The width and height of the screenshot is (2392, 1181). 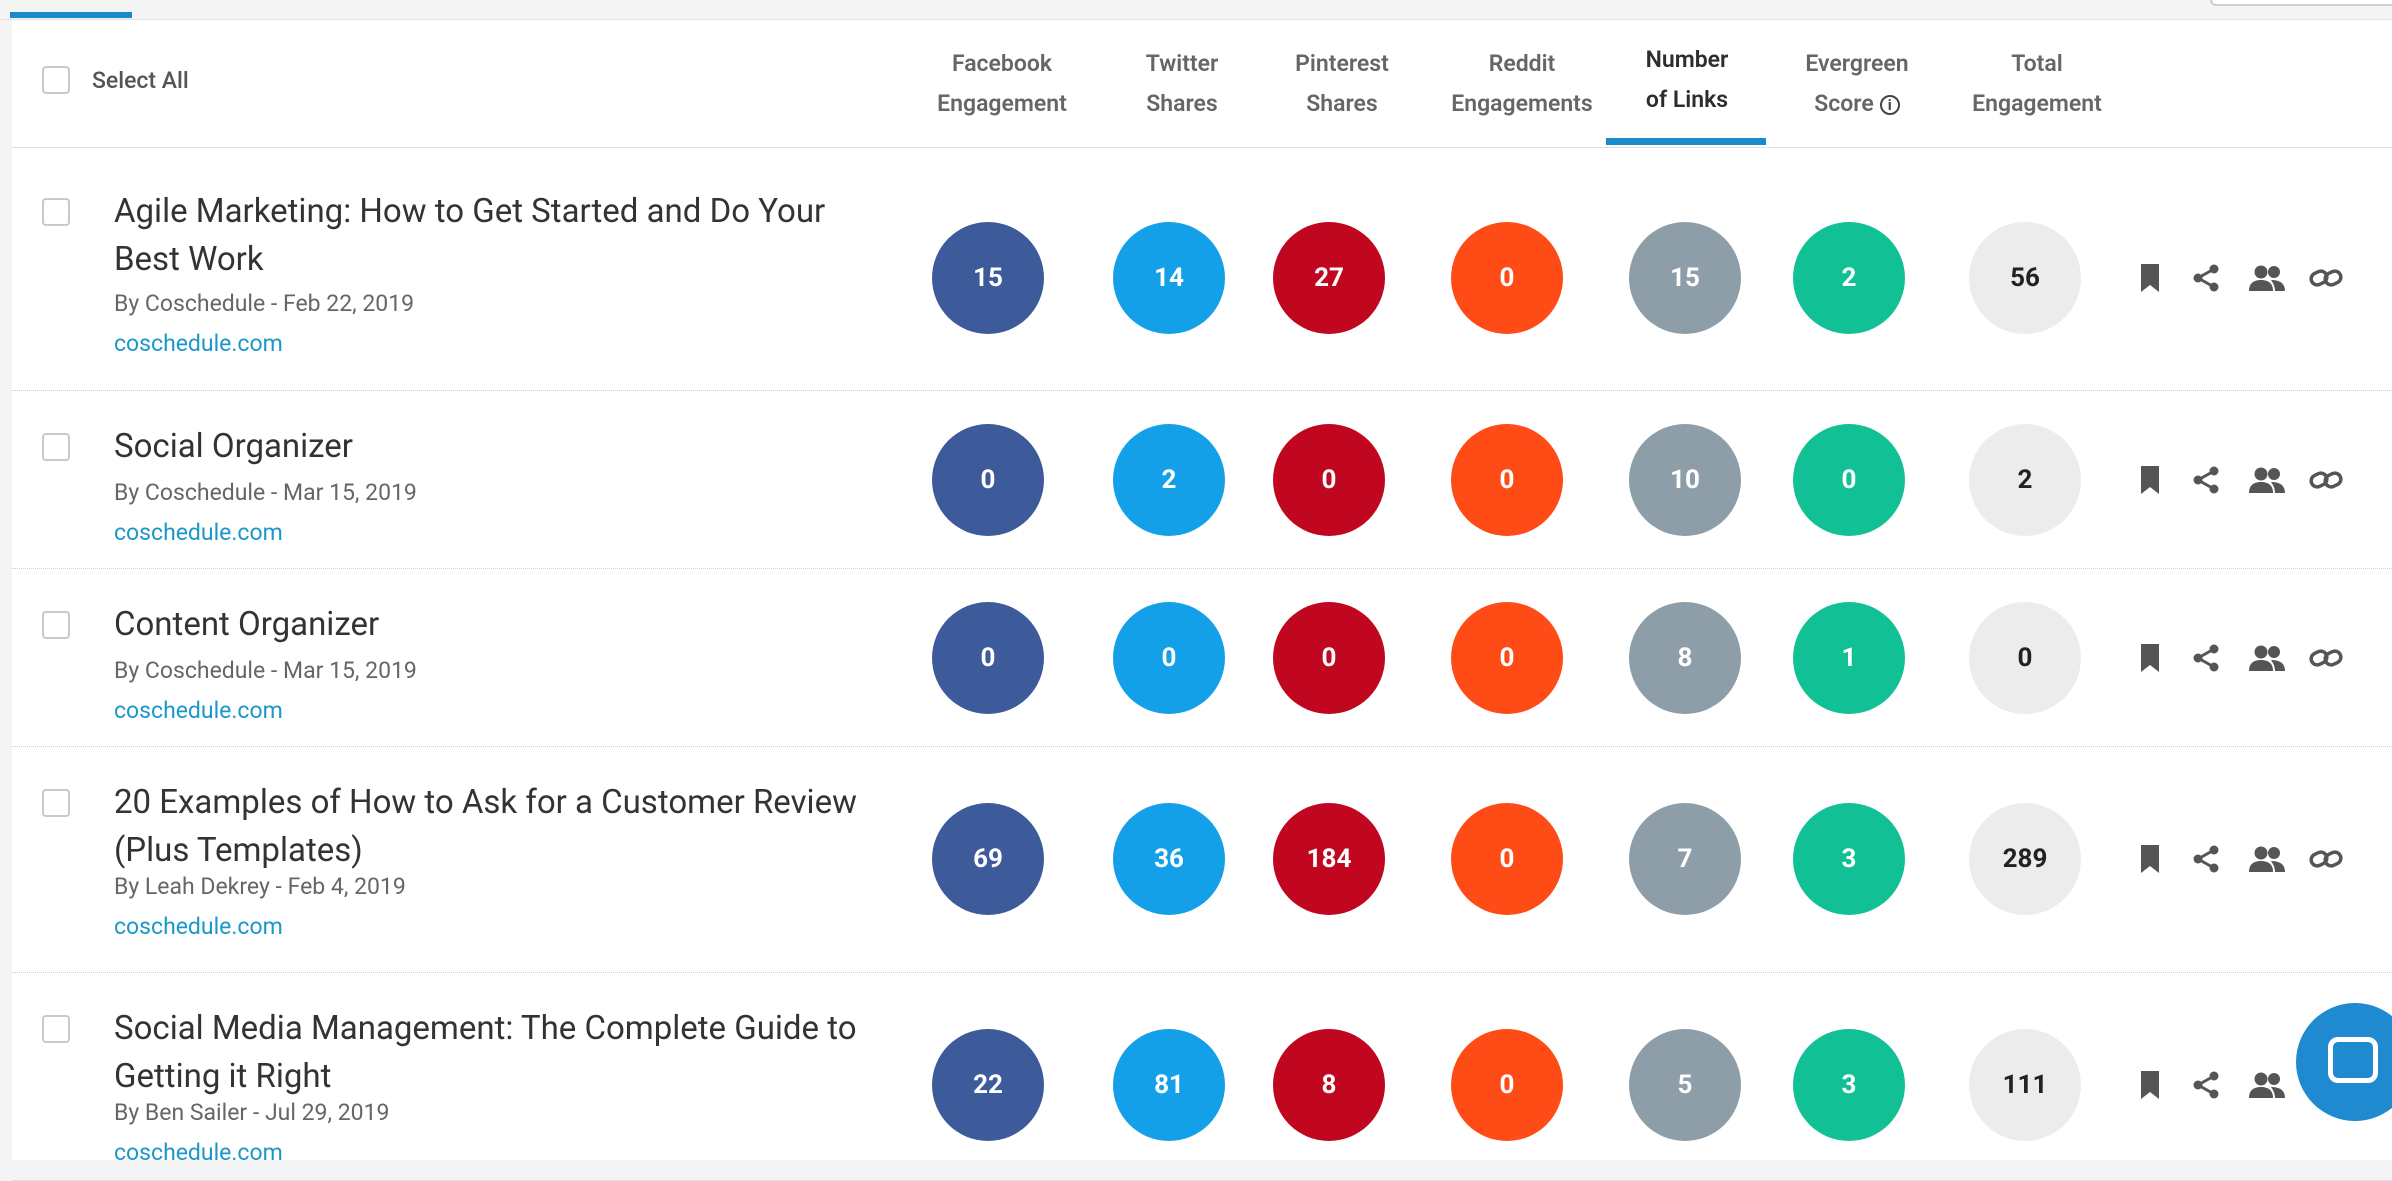 I want to click on select-all: Select All, so click(x=115, y=80).